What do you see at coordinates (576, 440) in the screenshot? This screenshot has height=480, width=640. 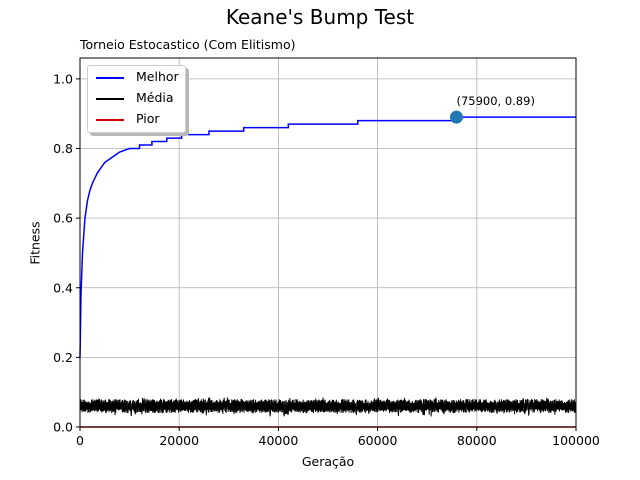 I see `x-tick-label: 100000` at bounding box center [576, 440].